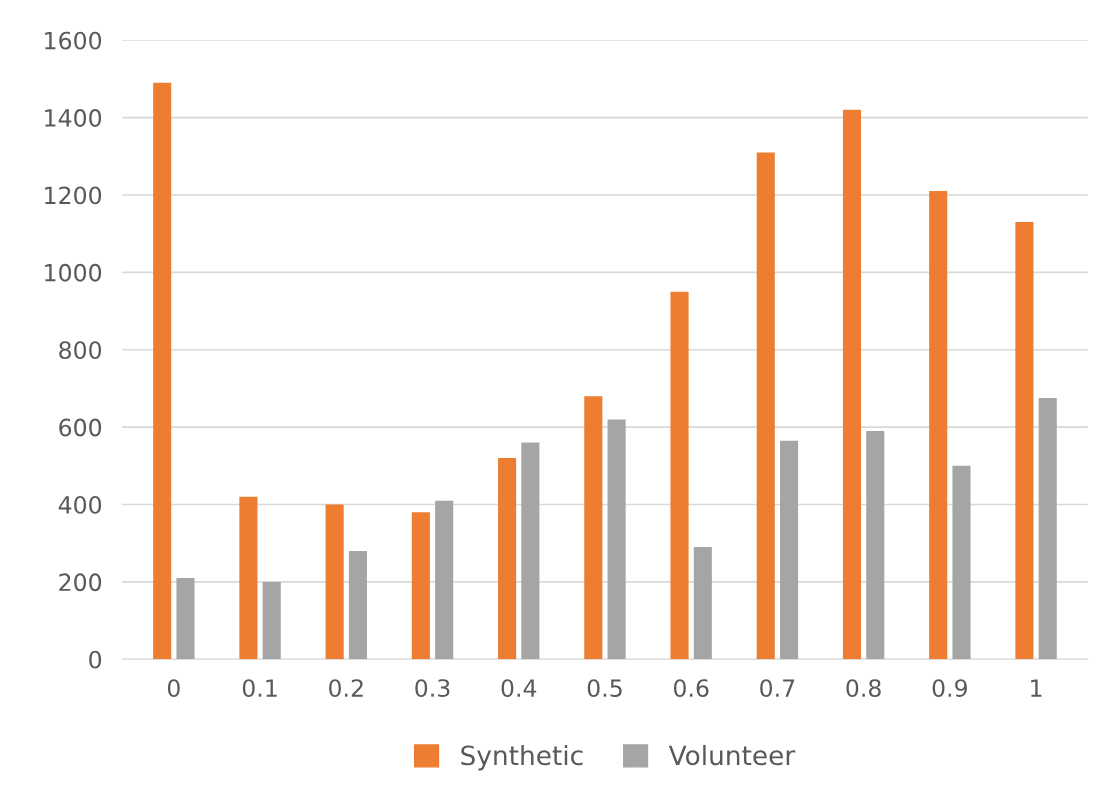 This screenshot has height=804, width=1110. What do you see at coordinates (949, 688) in the screenshot?
I see `x-tick-label: 0.9` at bounding box center [949, 688].